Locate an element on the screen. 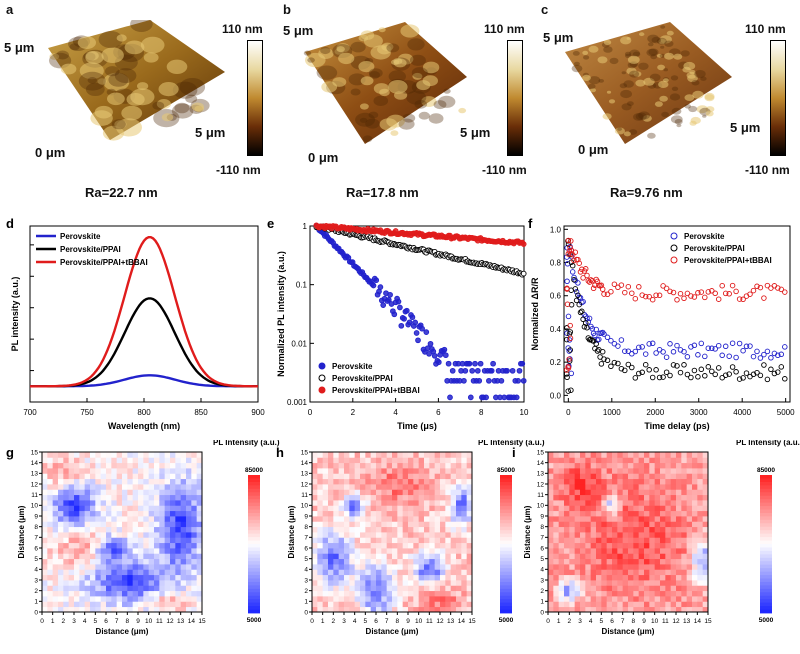  x-axis-label: Distance (μm) is located at coordinates (122, 631).